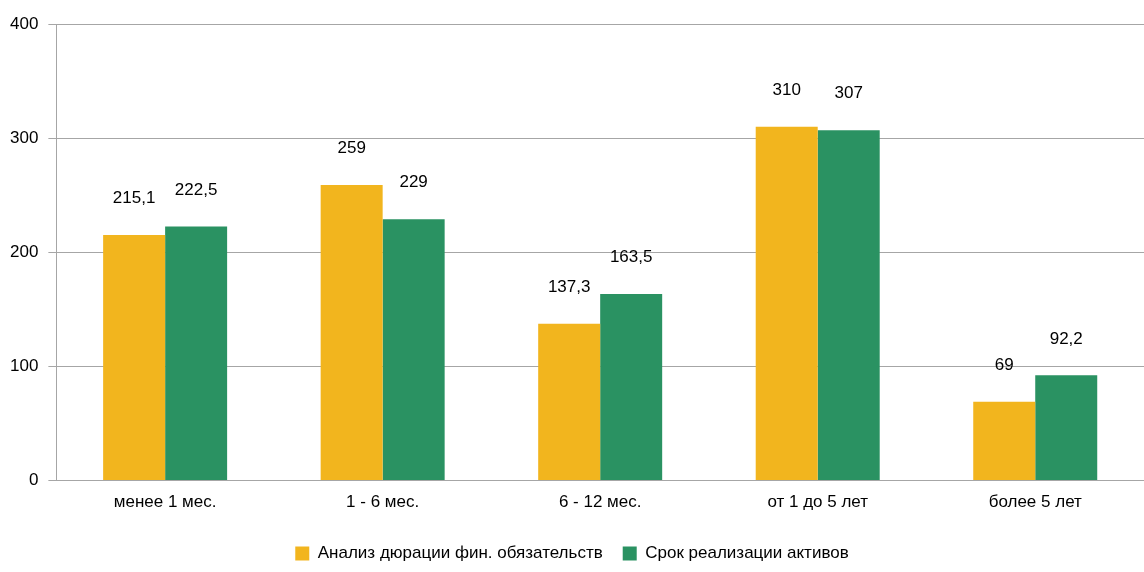 The image size is (1144, 572). I want to click on data-label: 215,1, so click(134, 198).